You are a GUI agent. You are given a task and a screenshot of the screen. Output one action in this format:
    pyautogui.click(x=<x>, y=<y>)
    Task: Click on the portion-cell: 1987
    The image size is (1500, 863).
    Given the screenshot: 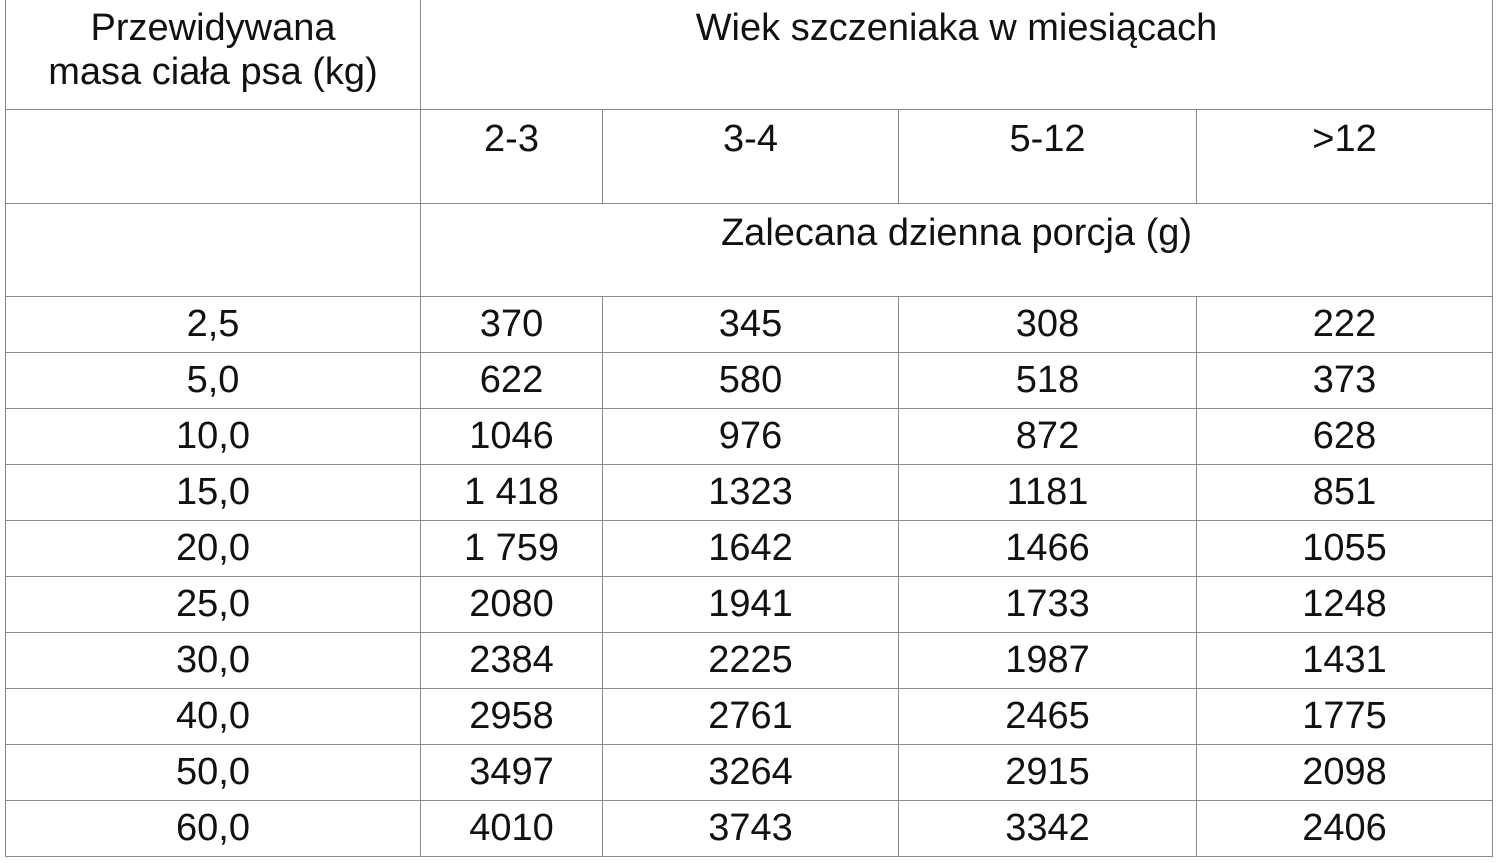 What is the action you would take?
    pyautogui.click(x=1047, y=660)
    